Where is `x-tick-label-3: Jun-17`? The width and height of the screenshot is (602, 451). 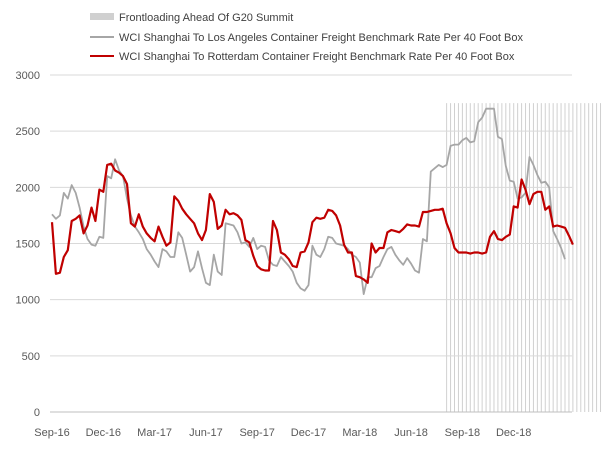
x-tick-label-3: Jun-17 is located at coordinates (206, 433).